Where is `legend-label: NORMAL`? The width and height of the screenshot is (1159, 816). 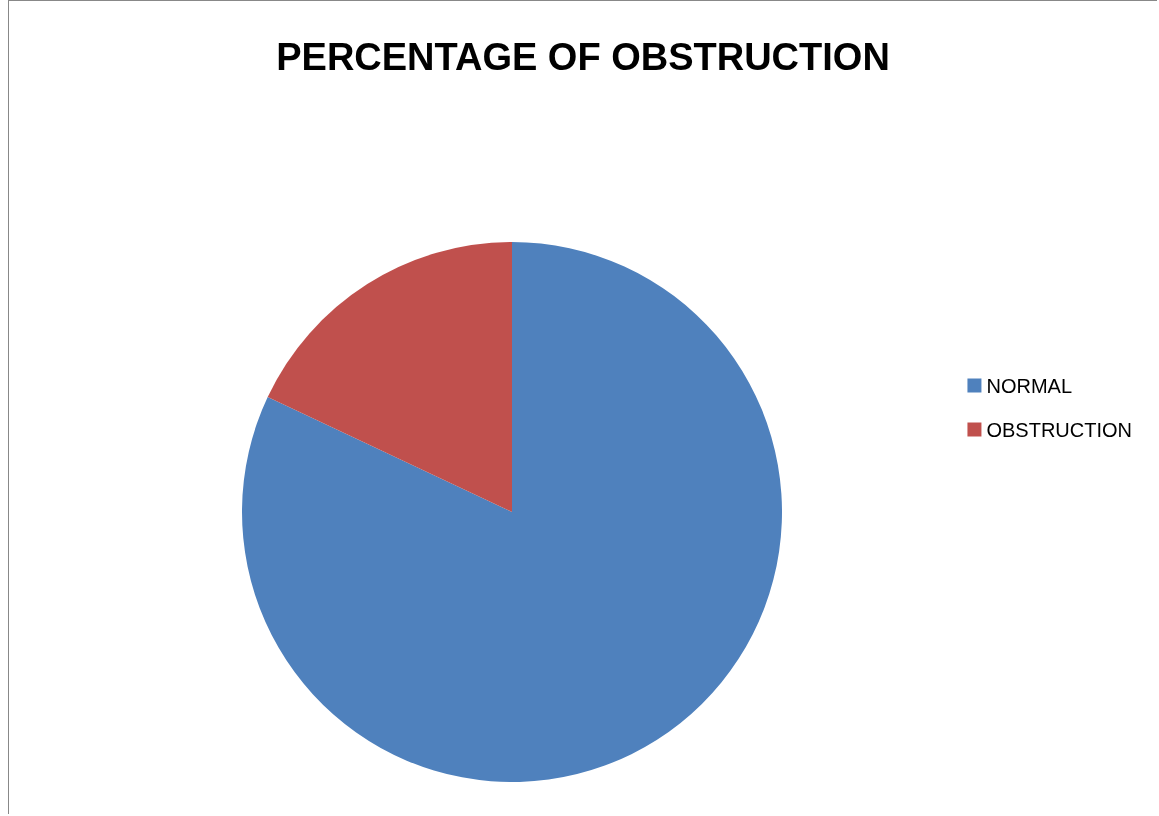
legend-label: NORMAL is located at coordinates (1029, 385).